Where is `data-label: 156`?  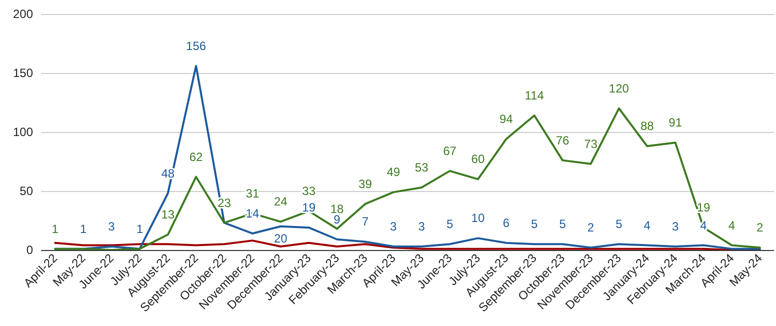 data-label: 156 is located at coordinates (196, 45).